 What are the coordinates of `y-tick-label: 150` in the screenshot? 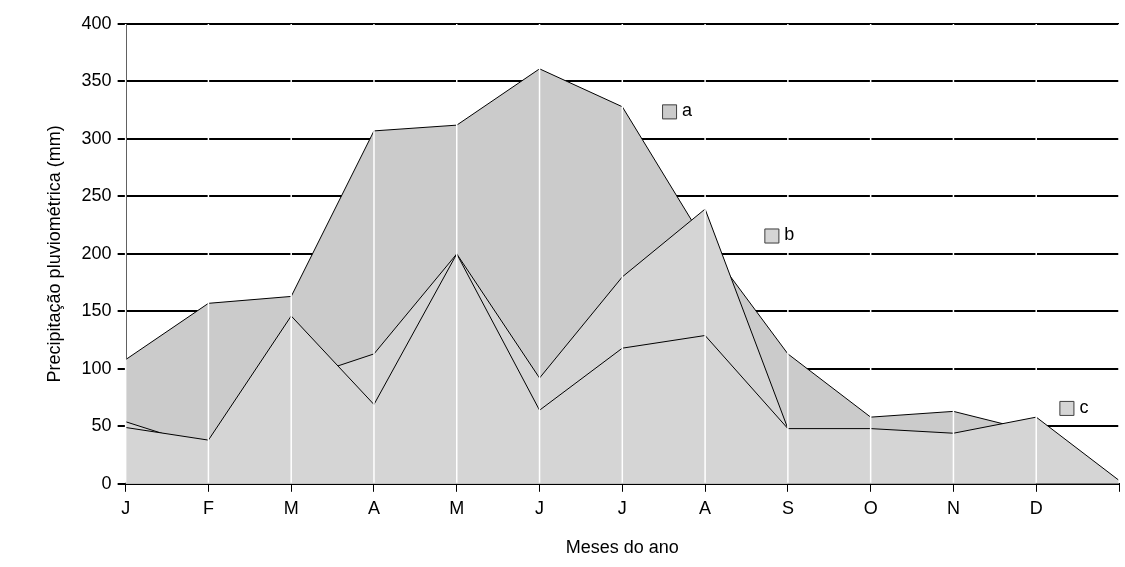 It's located at (96, 310).